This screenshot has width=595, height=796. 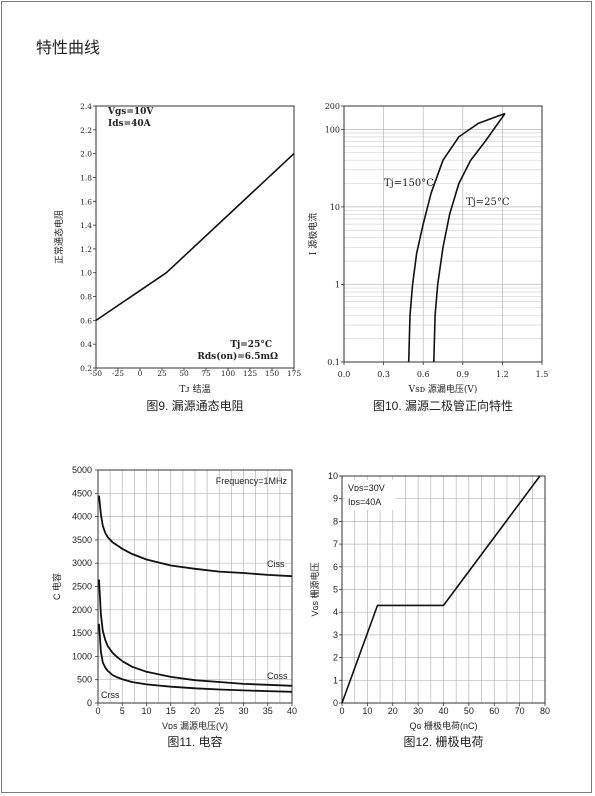 What do you see at coordinates (443, 405) in the screenshot?
I see `chart-caption: 图10. 漏源二极管正向特性` at bounding box center [443, 405].